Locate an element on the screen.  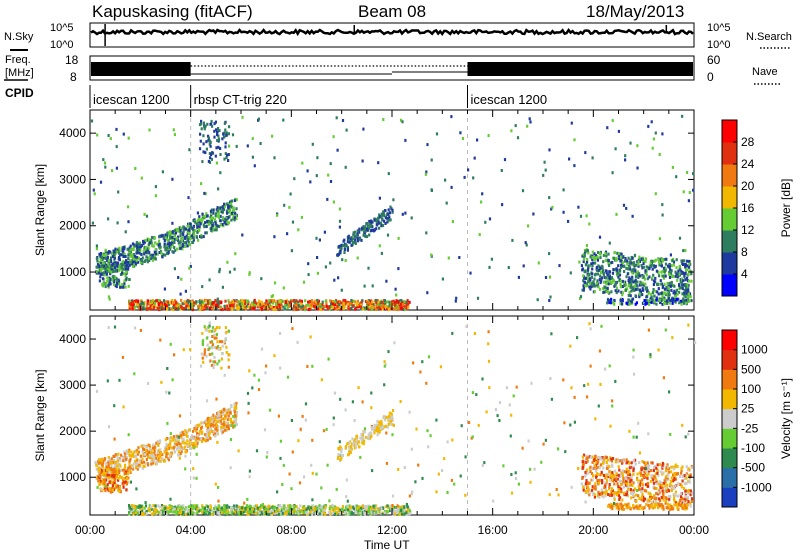
nsearch-label: N.Search is located at coordinates (769, 37).